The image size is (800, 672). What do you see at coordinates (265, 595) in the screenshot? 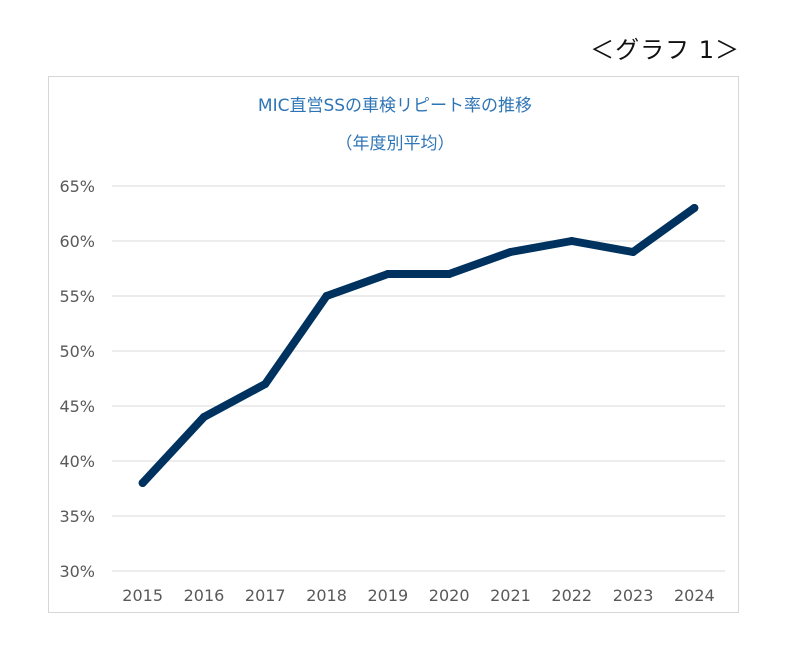
I see `x-tick-label: 2017` at bounding box center [265, 595].